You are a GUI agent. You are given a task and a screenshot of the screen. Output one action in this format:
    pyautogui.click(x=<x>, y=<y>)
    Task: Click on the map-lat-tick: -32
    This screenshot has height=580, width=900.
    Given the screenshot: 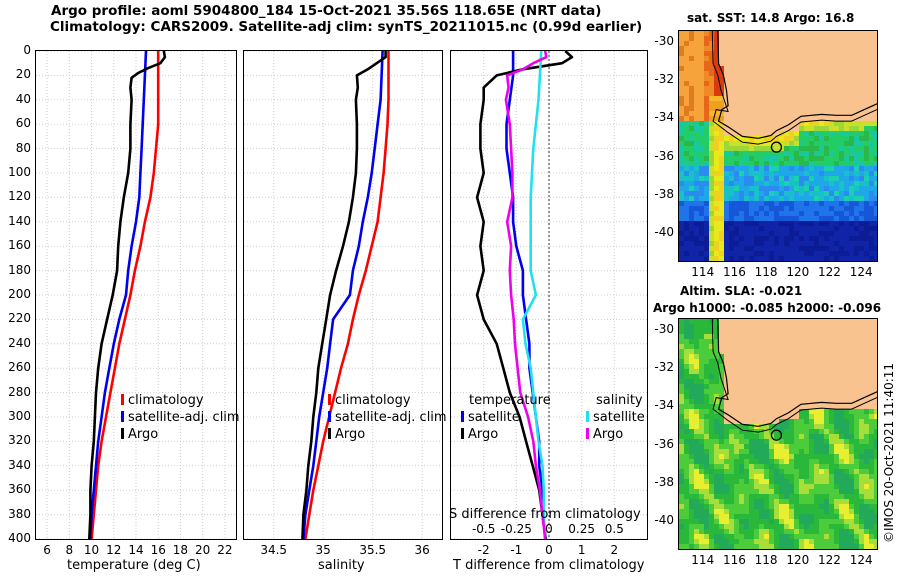 What is the action you would take?
    pyautogui.click(x=664, y=78)
    